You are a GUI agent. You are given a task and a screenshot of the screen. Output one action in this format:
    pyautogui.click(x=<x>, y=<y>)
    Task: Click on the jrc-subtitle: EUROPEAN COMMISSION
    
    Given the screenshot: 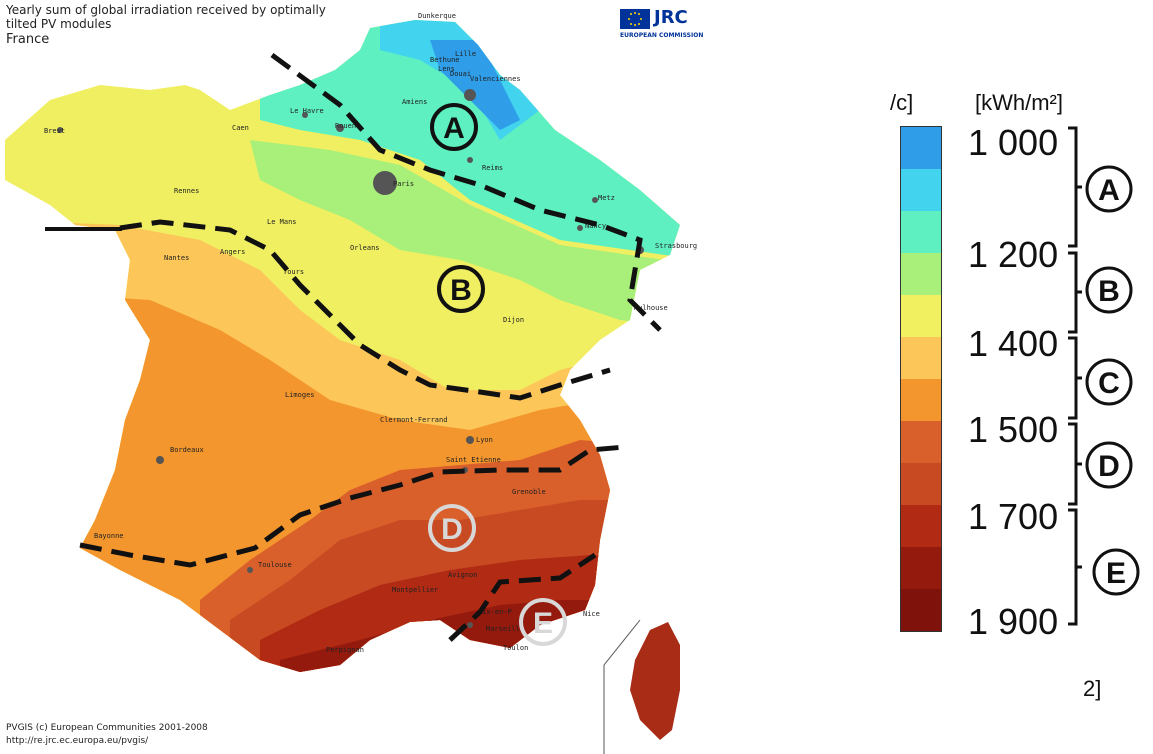 What is the action you would take?
    pyautogui.click(x=662, y=35)
    